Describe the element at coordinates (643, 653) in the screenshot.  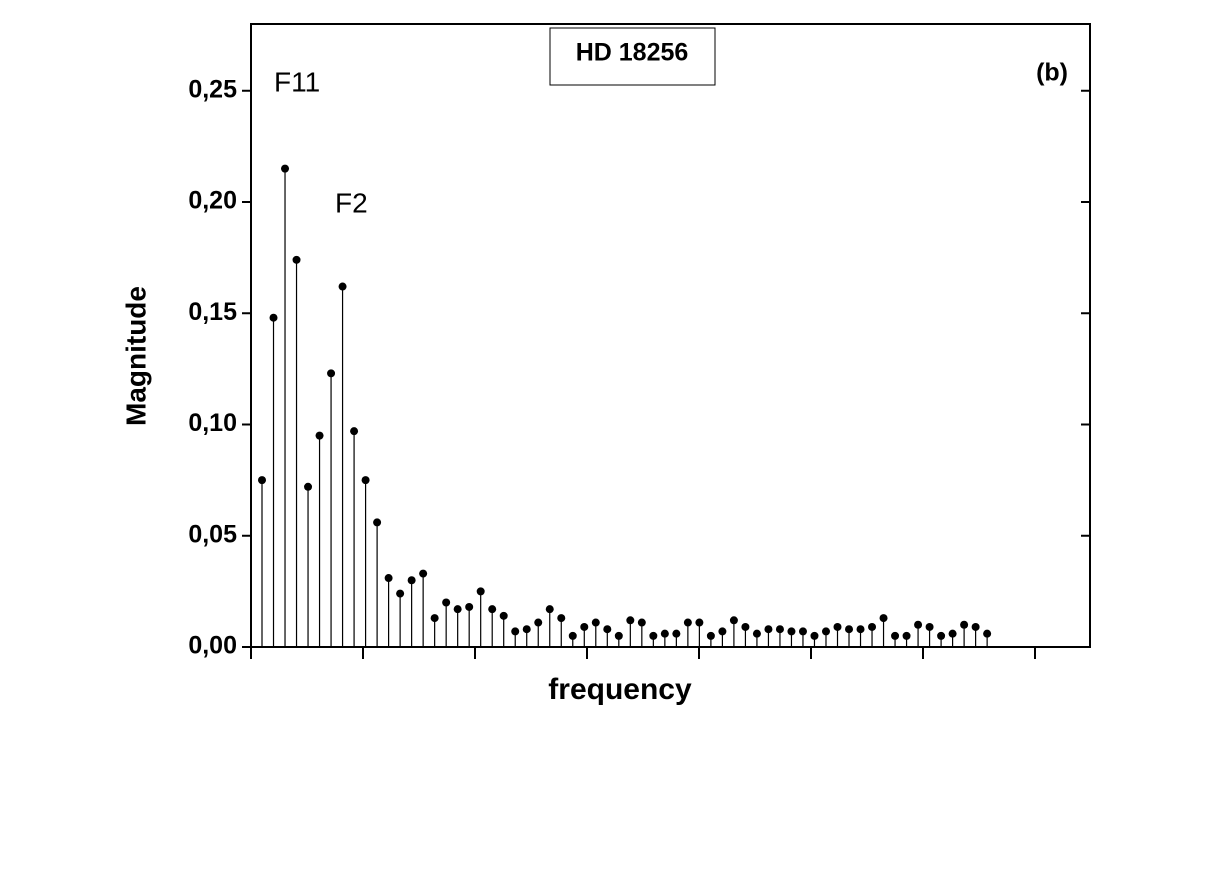
I see `x-ticks` at that location.